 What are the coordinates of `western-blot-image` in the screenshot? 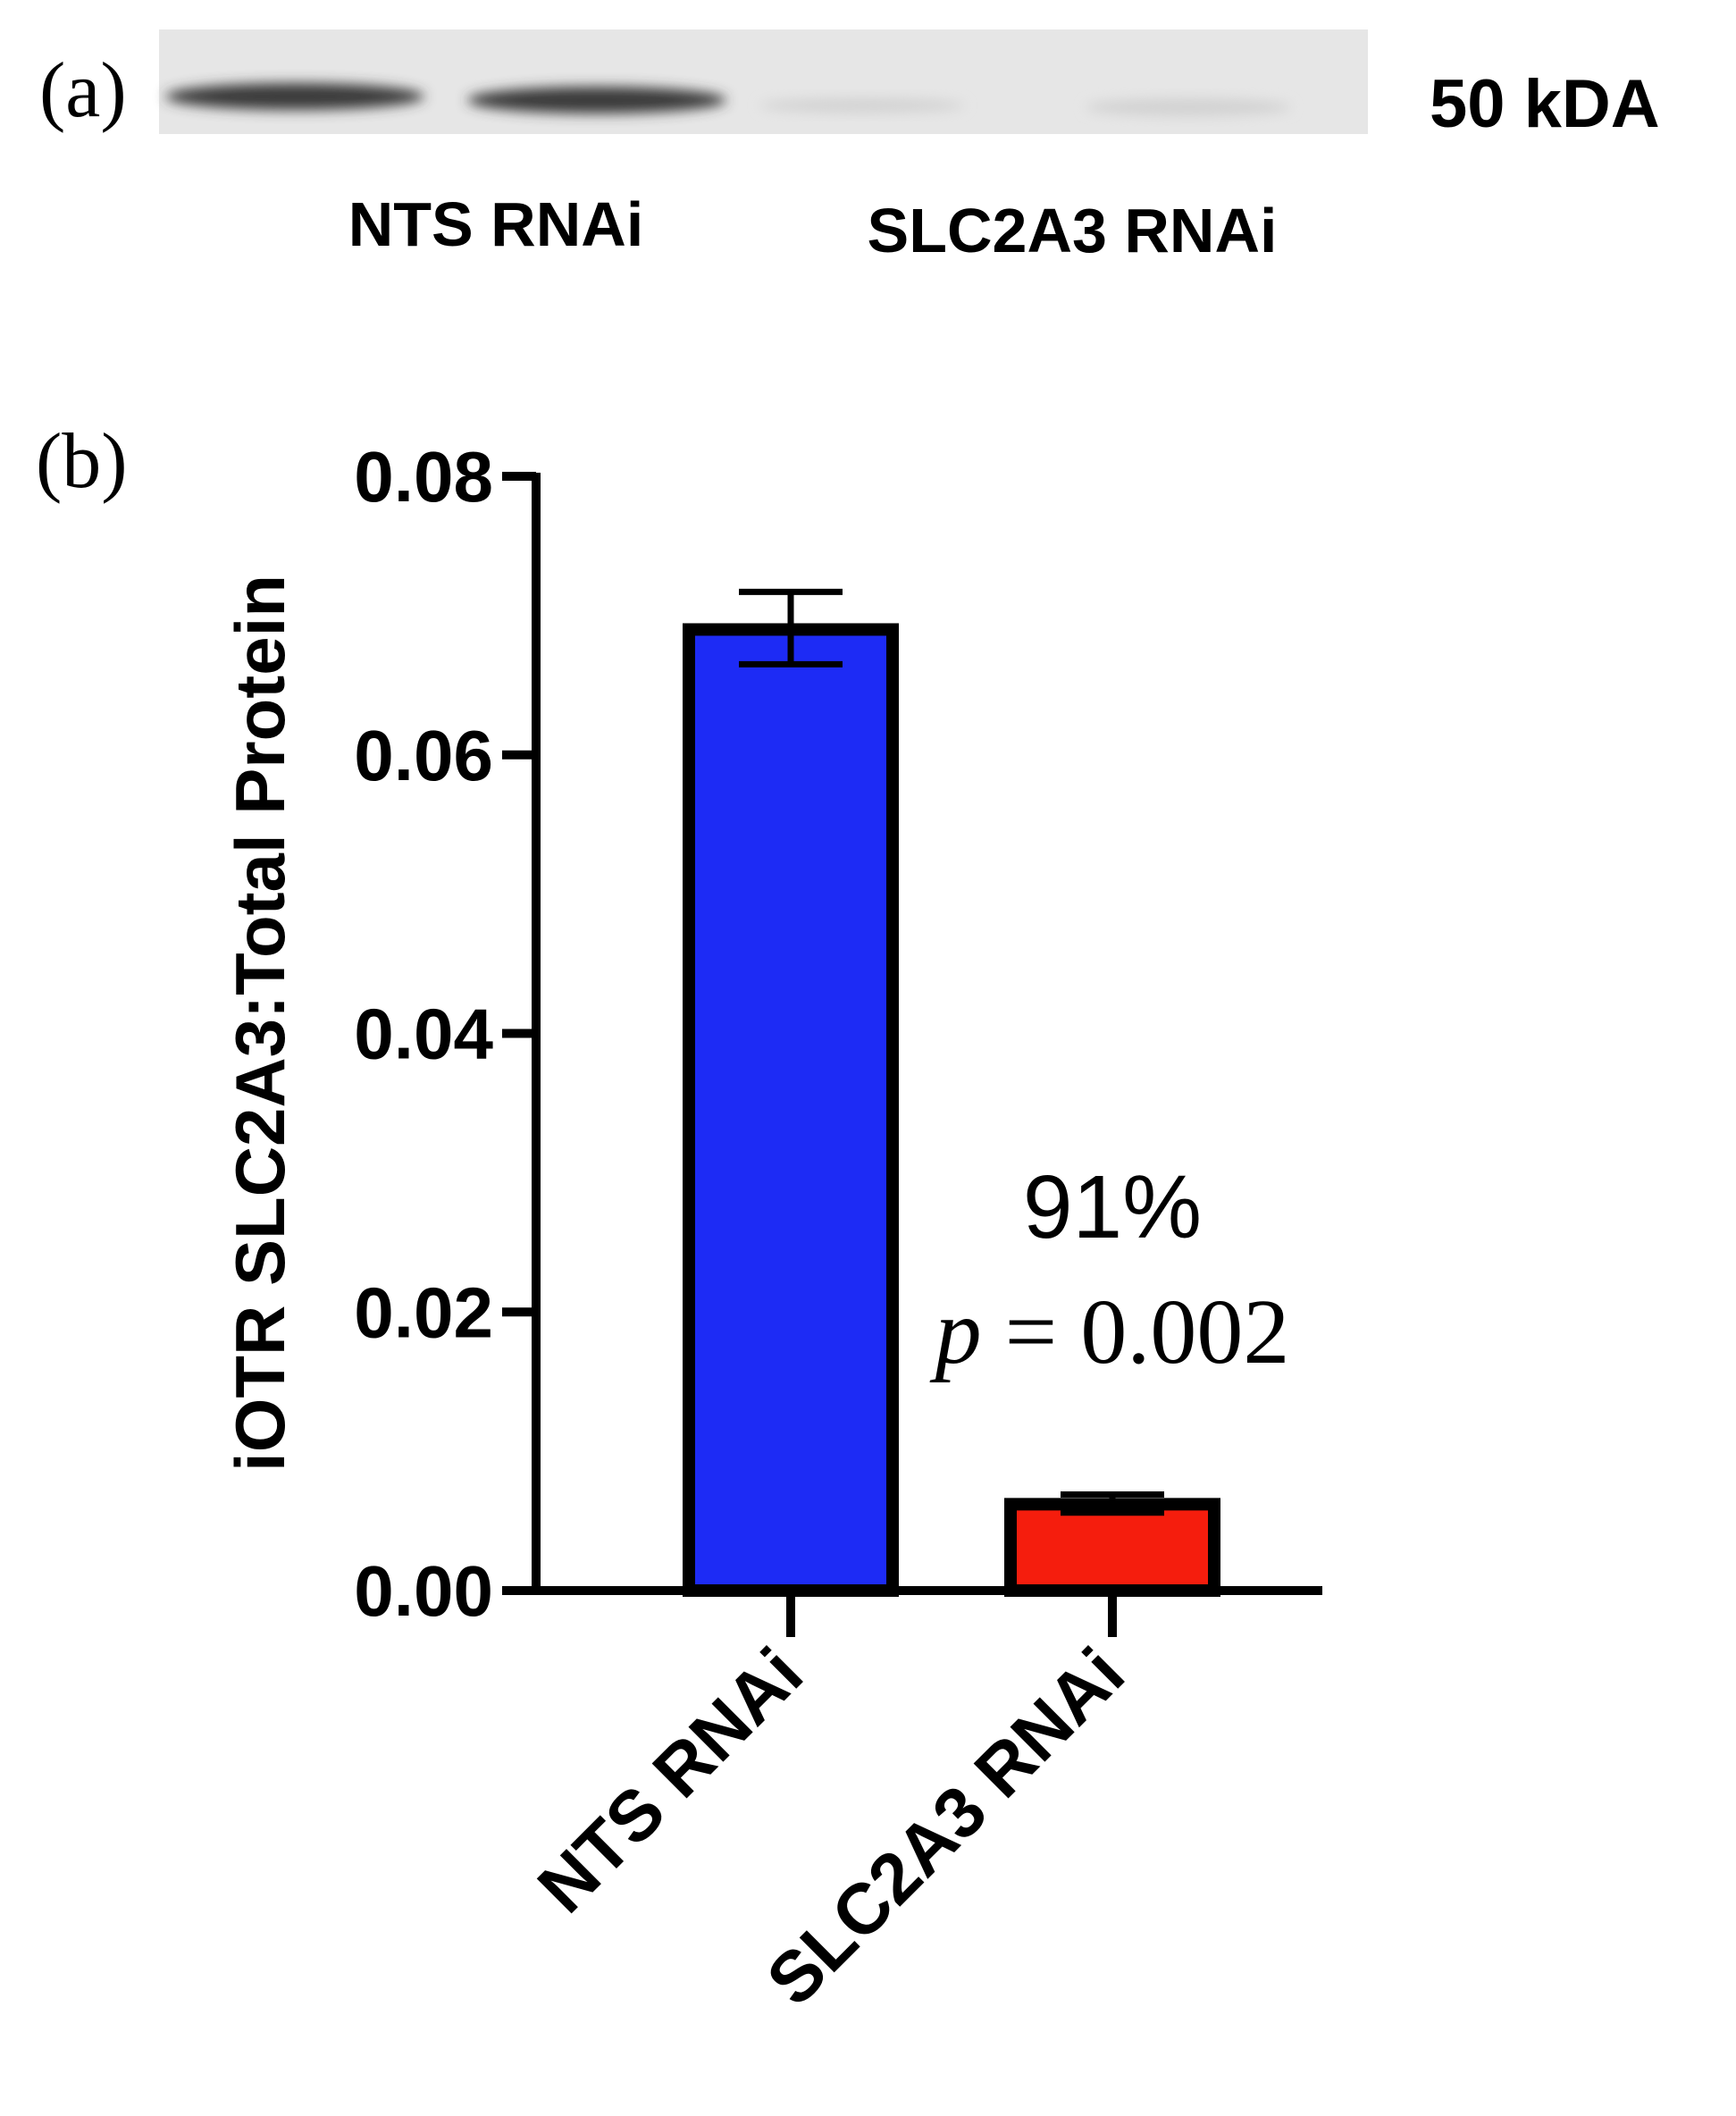 It's located at (763, 81).